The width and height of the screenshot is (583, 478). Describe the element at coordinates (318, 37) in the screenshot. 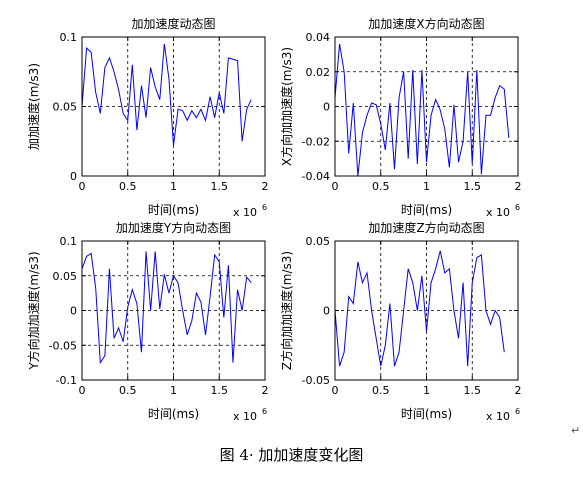

I see `y-tick-label: 0.04` at that location.